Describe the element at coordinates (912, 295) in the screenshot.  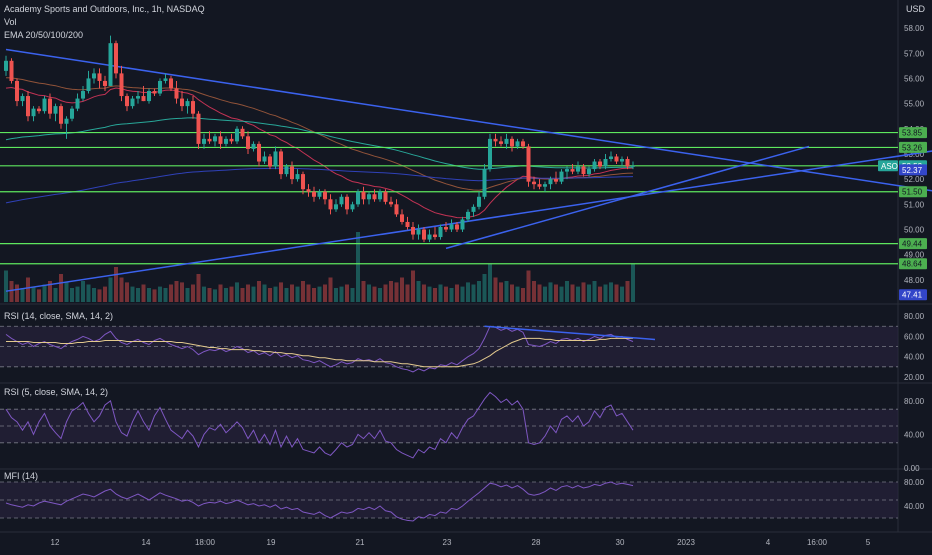
I see `price-badge-label: 47.41` at that location.